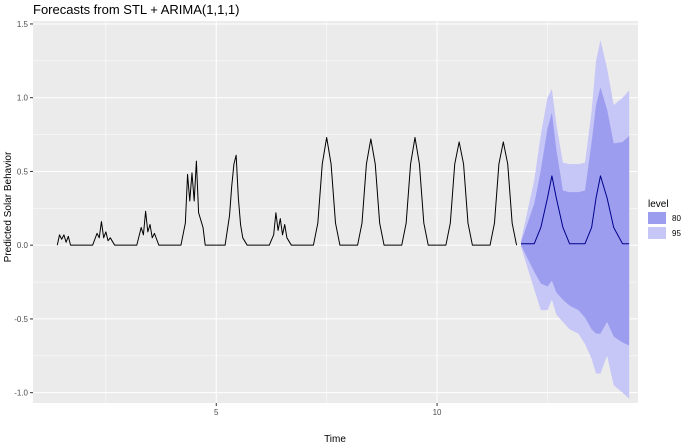 This screenshot has height=447, width=690. Describe the element at coordinates (8, 206) in the screenshot. I see `y-axis-label: Predicted Solar Behavior` at that location.